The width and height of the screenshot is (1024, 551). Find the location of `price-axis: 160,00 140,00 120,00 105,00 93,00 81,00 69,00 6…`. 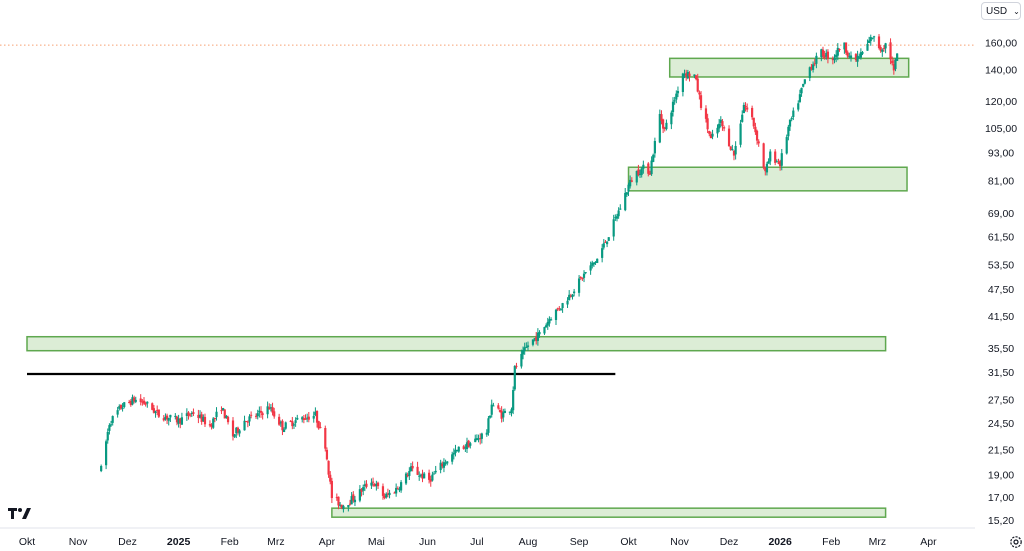

price-axis: 160,00 140,00 120,00 105,00 93,00 81,00 69,00 6… is located at coordinates (1001, 282).